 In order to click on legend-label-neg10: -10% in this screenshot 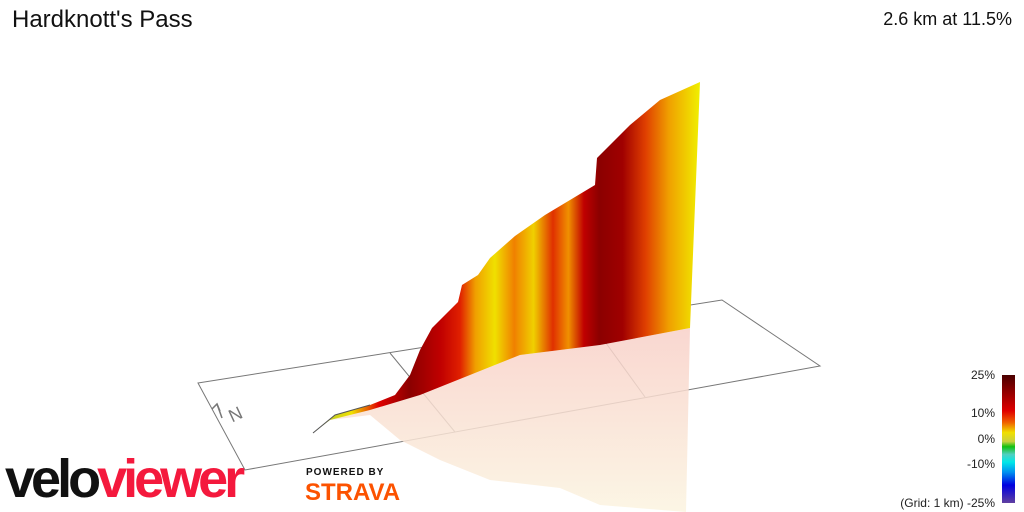, I will do `click(980, 464)`.